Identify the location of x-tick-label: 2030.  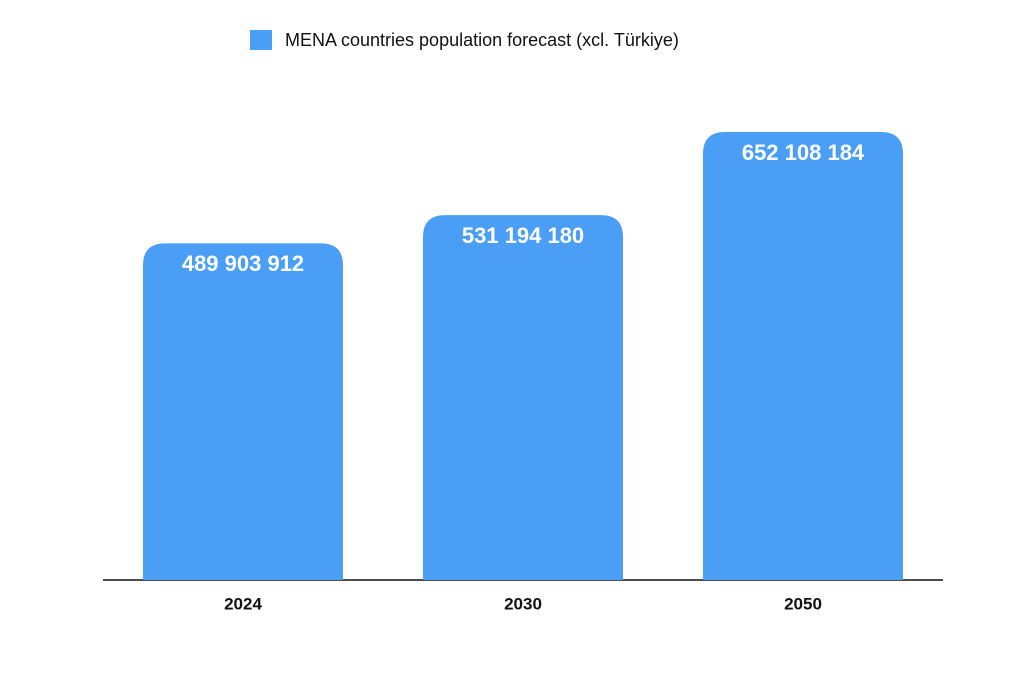
(523, 603).